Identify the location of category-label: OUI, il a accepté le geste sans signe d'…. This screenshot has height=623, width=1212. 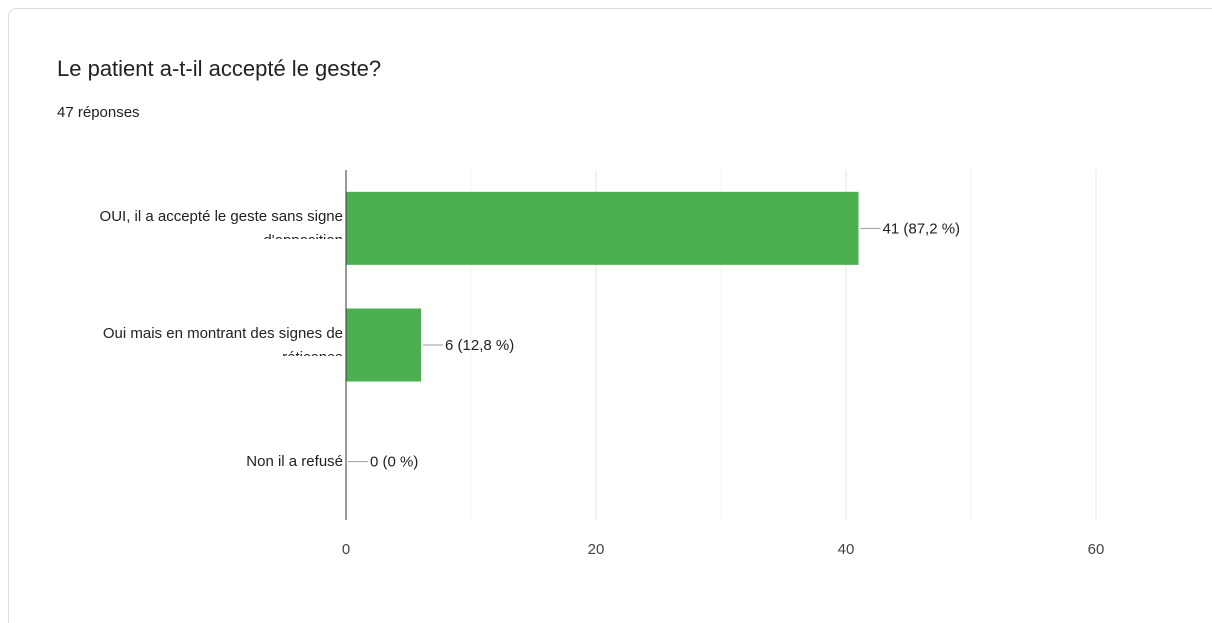
(221, 223).